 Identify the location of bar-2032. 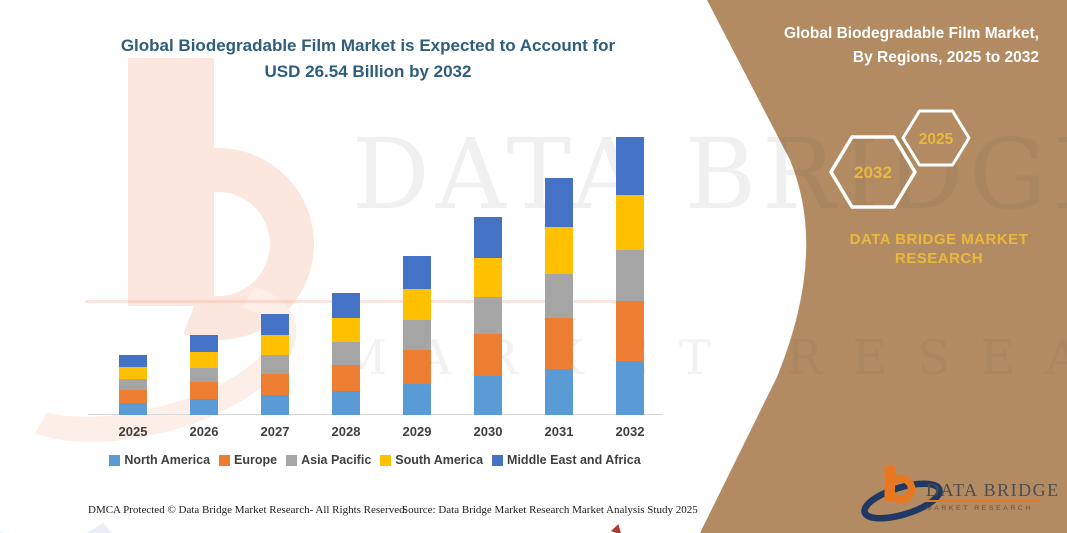
(630, 276).